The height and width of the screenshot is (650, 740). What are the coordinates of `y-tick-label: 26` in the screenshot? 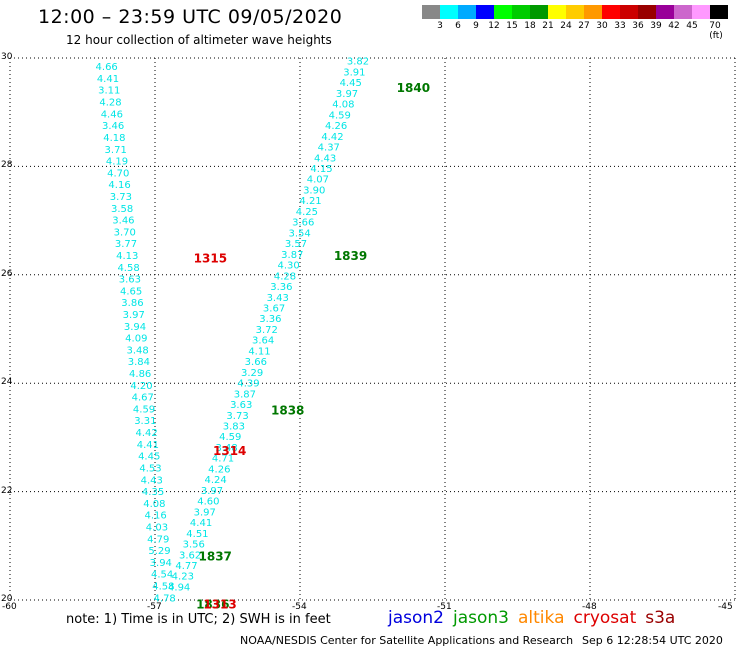 It's located at (7, 273).